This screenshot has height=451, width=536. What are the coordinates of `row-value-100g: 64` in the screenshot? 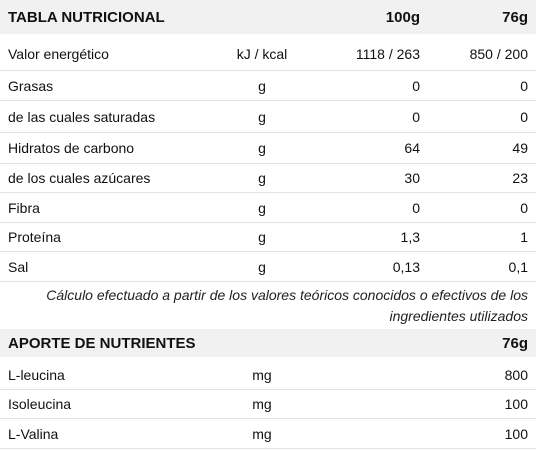 It's located at (412, 148).